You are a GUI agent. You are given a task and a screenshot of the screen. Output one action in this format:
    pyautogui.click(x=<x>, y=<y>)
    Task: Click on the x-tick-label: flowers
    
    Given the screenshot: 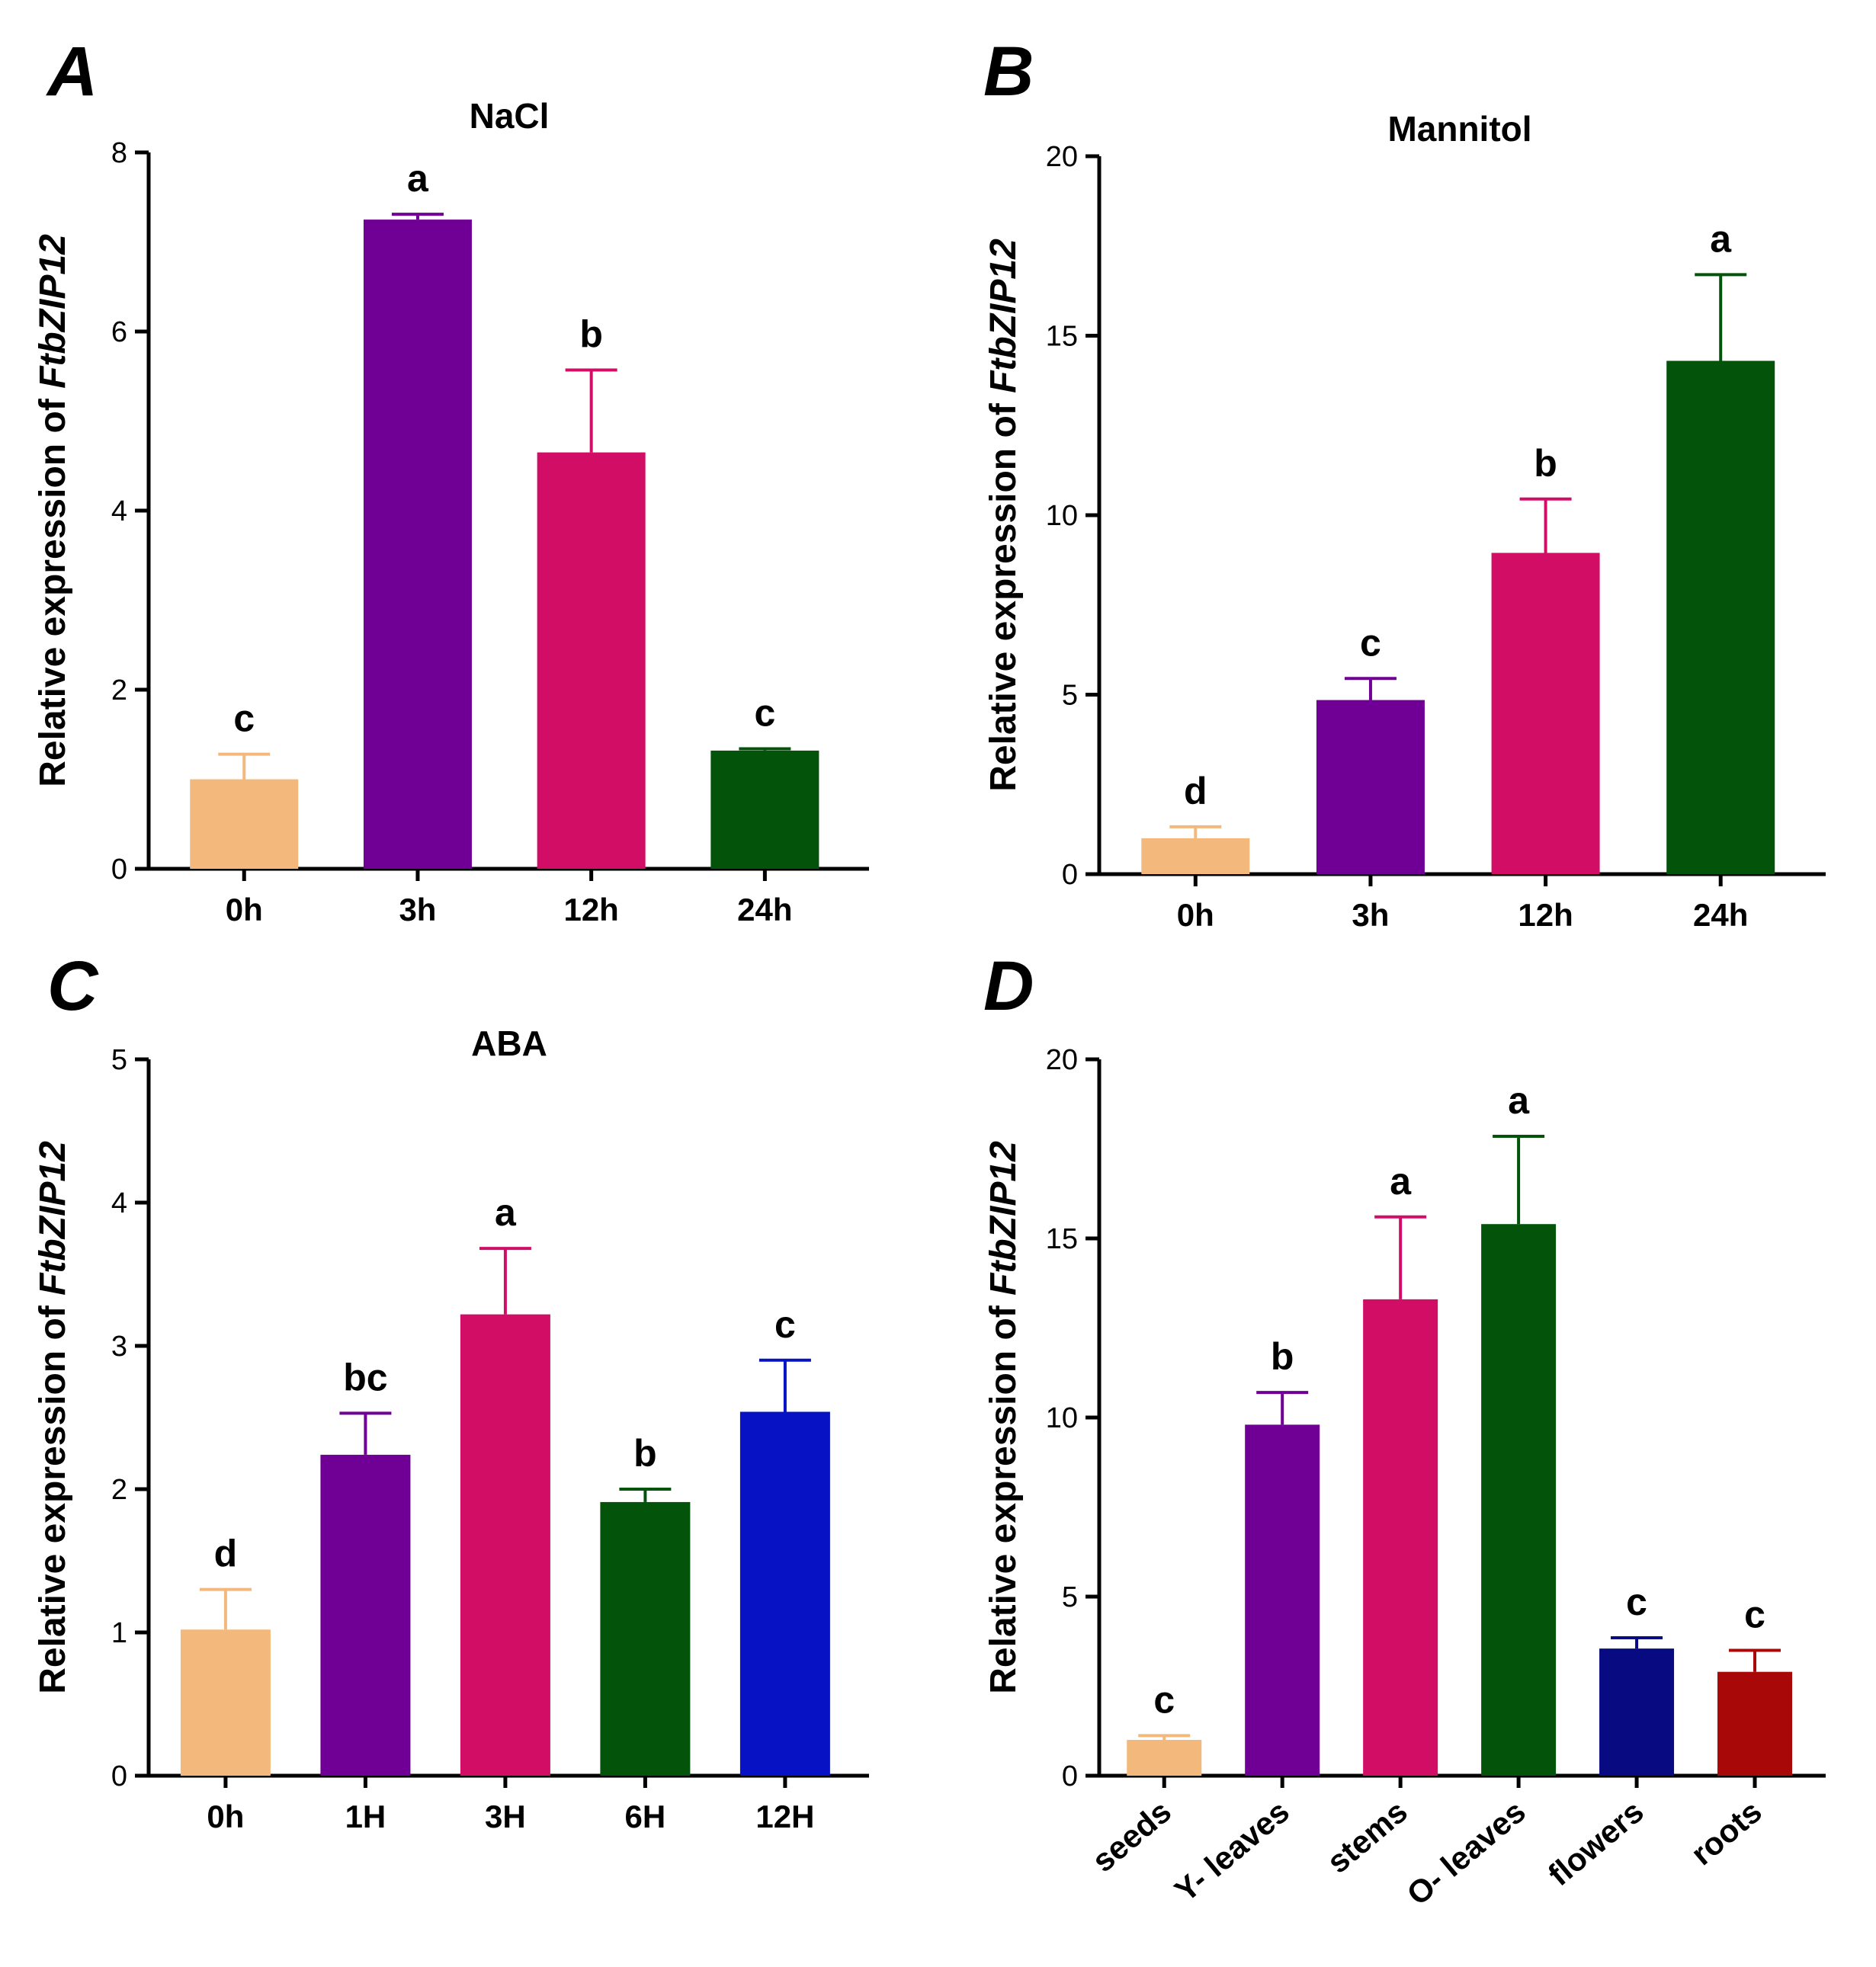 What is the action you would take?
    pyautogui.click(x=1595, y=1843)
    